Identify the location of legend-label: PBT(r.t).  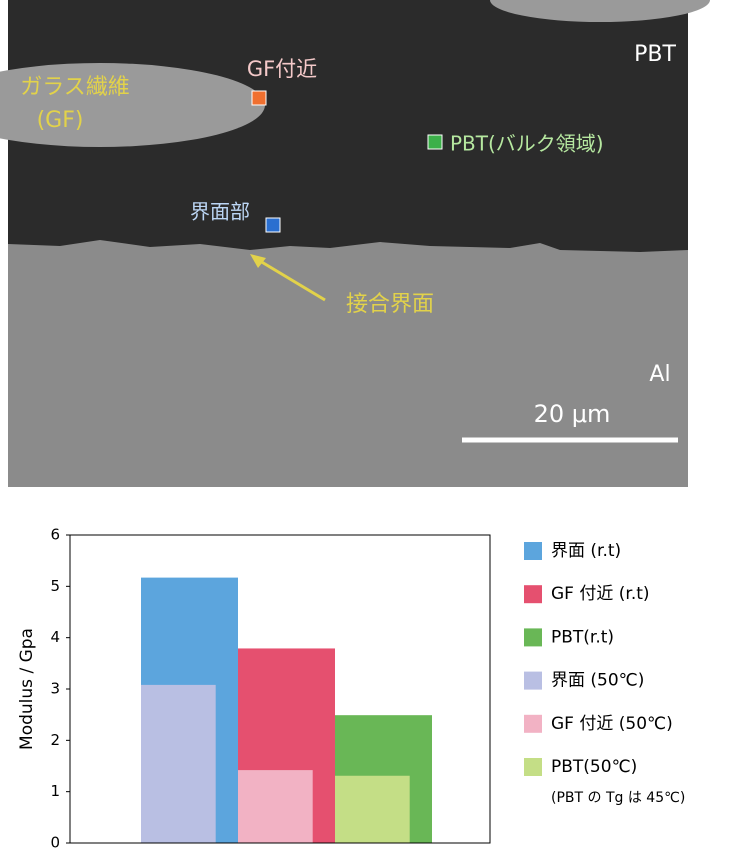
(582, 637).